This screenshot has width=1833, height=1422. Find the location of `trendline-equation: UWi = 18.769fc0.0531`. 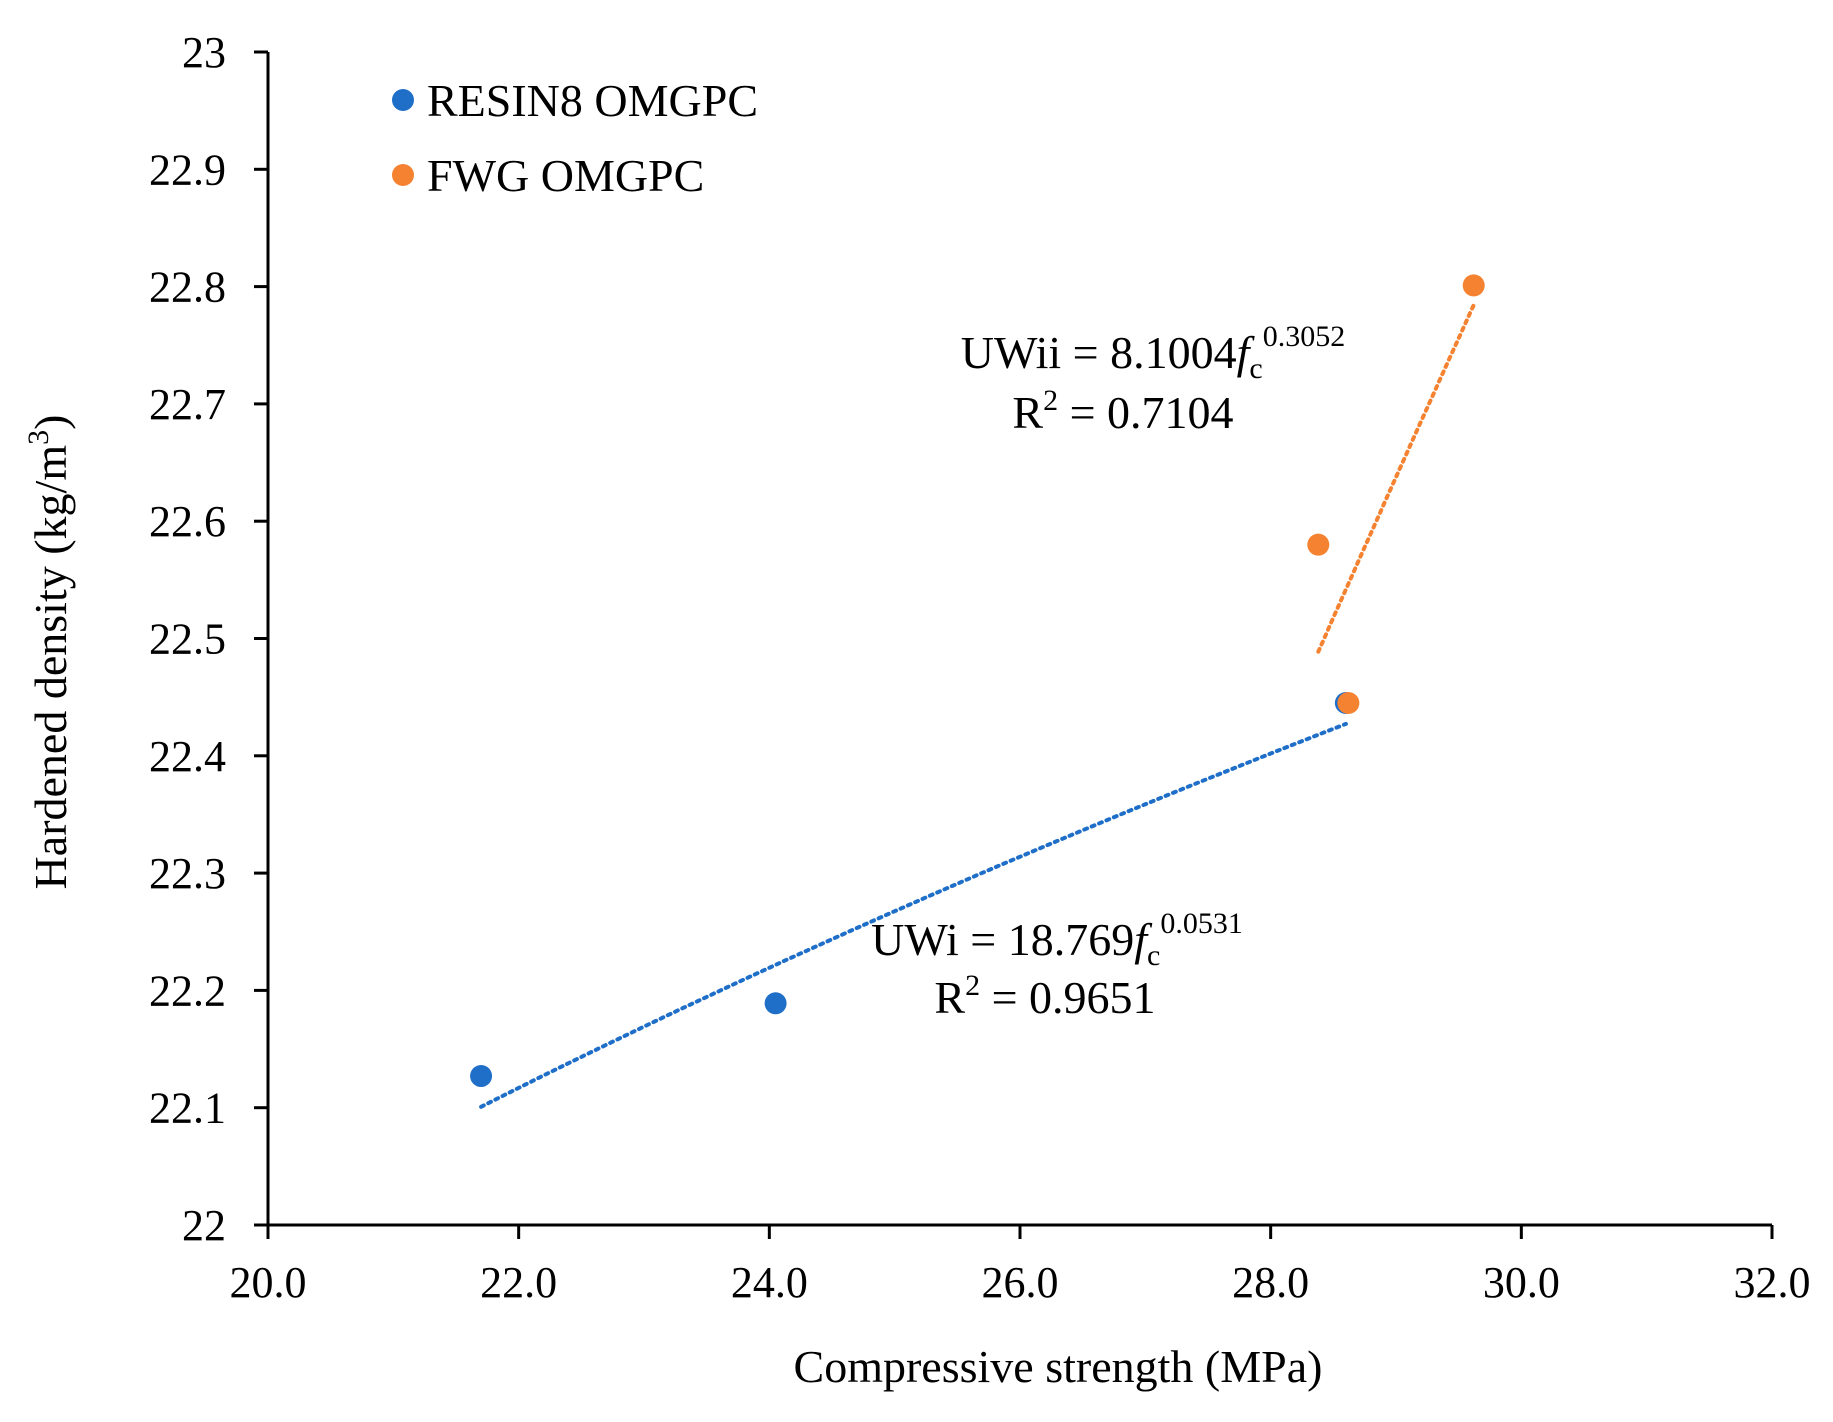

trendline-equation: UWi = 18.769fc0.0531 is located at coordinates (1057, 939).